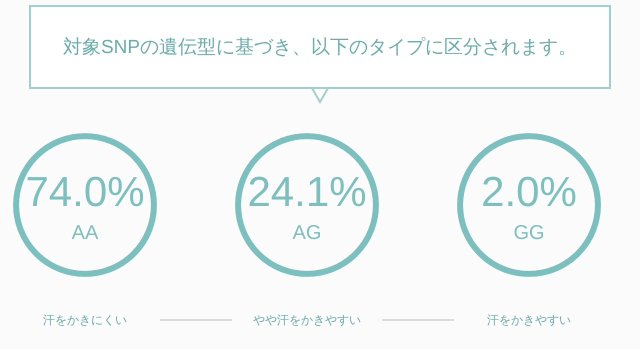  Describe the element at coordinates (307, 191) in the screenshot. I see `data-label: 24.1%` at that location.